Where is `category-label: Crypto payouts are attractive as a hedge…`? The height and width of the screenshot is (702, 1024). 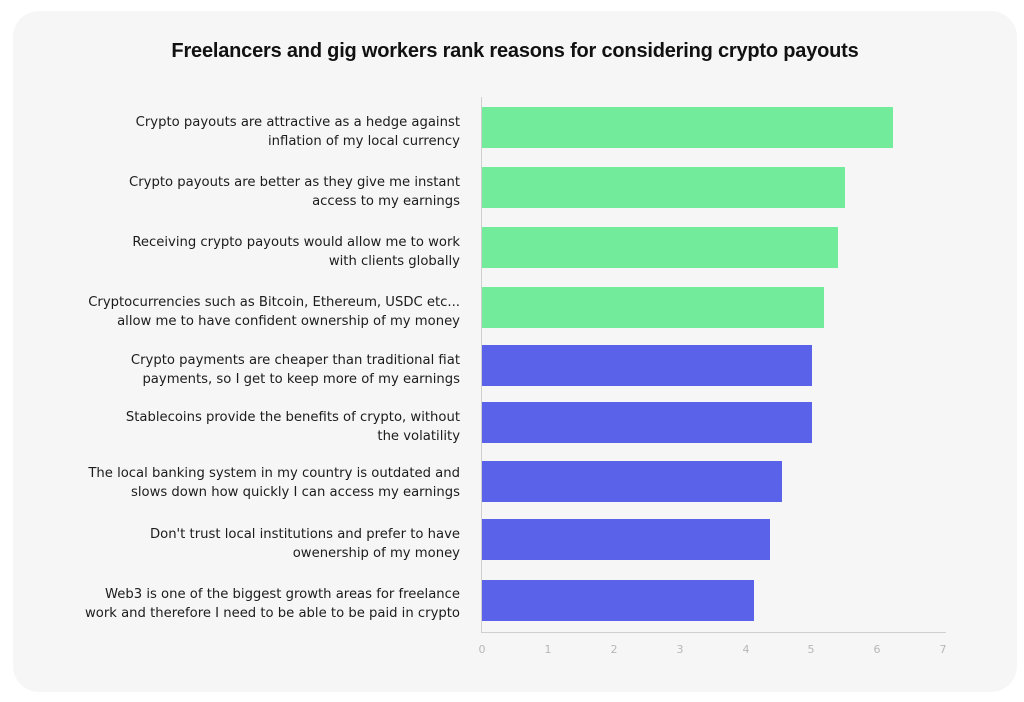 category-label: Crypto payouts are attractive as a hedge… is located at coordinates (297, 132).